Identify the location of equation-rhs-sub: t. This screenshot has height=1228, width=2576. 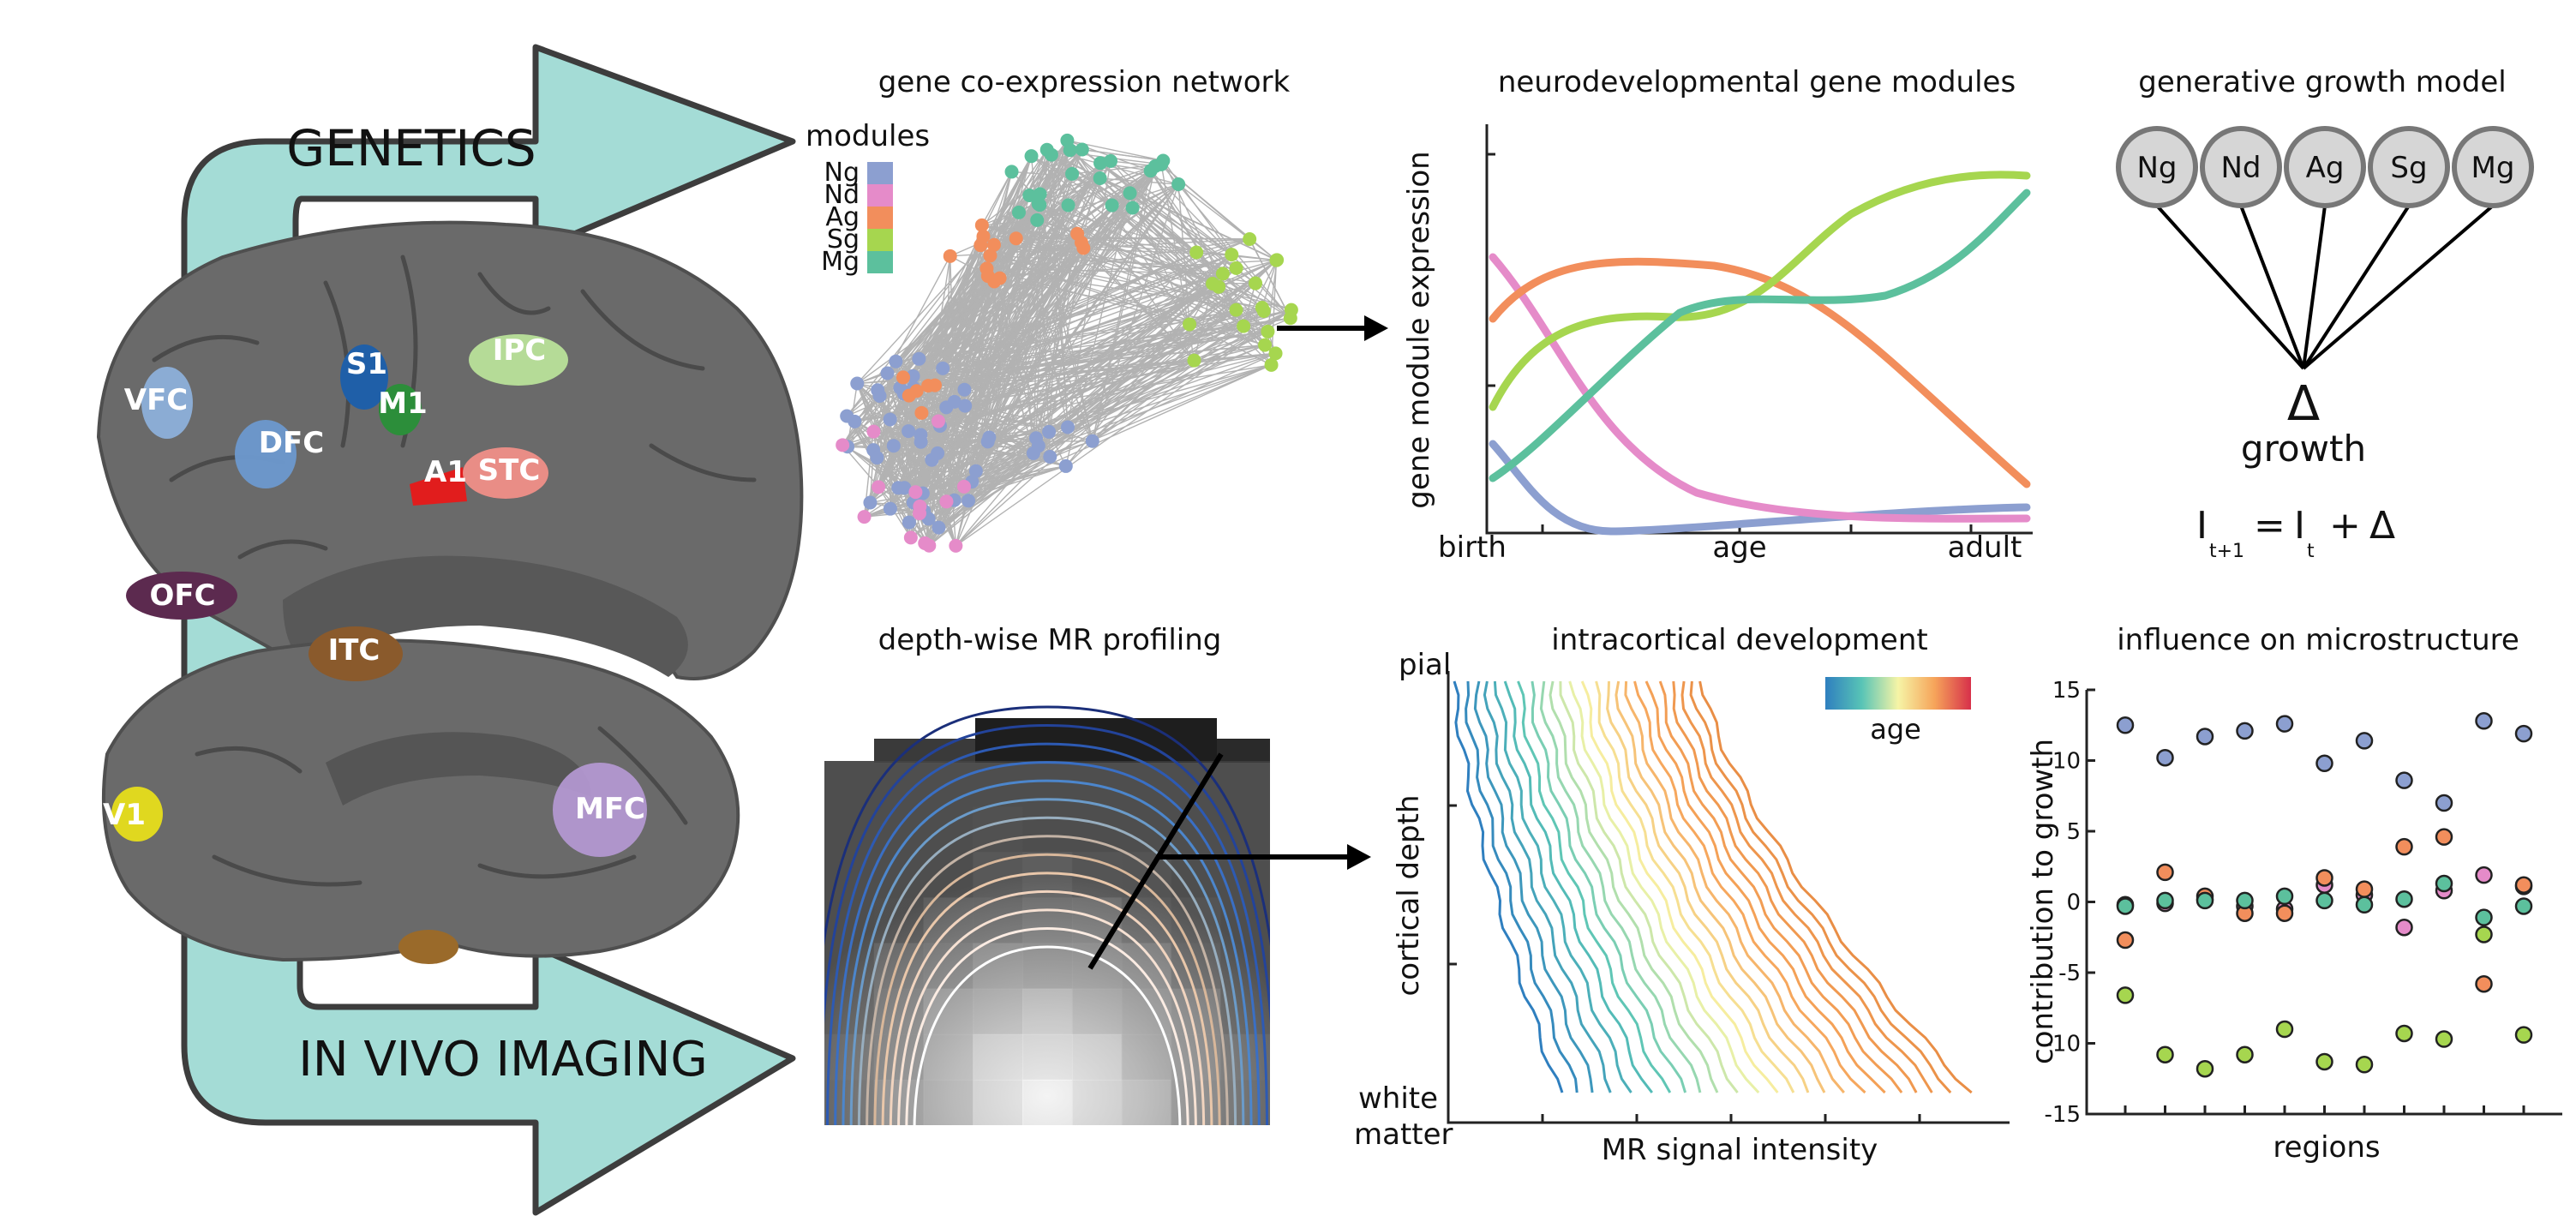
(2311, 551).